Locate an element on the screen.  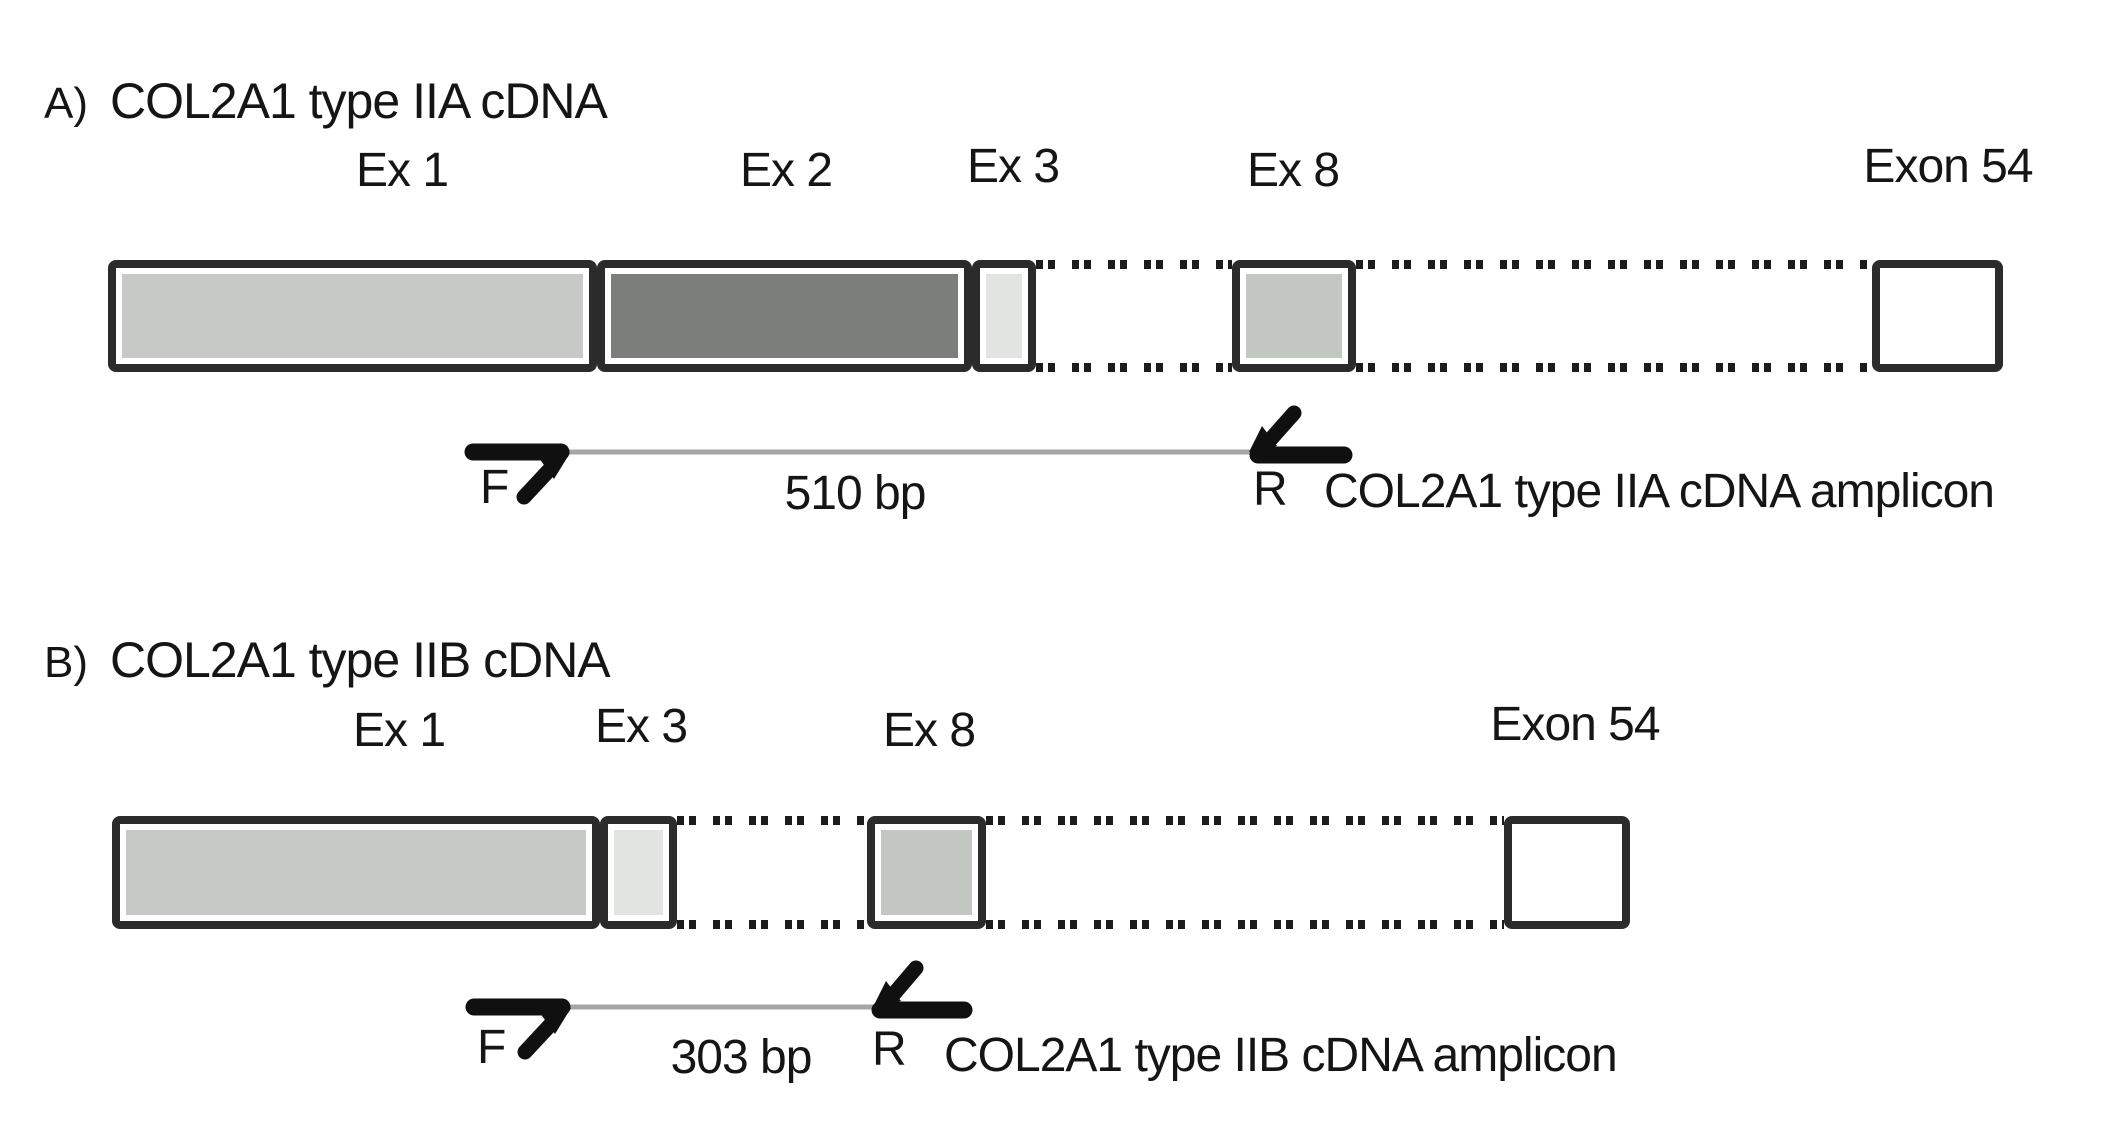
reverse-primer-a is located at coordinates (1301, 434).